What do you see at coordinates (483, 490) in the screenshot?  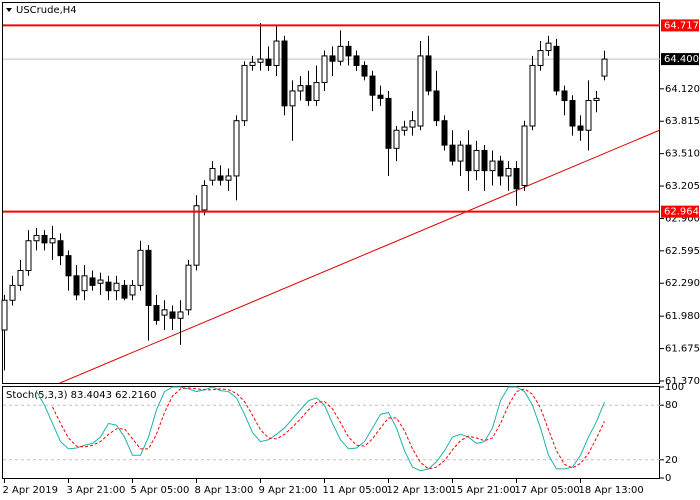 I see `x-tick-label: 15 Apr 21:00` at bounding box center [483, 490].